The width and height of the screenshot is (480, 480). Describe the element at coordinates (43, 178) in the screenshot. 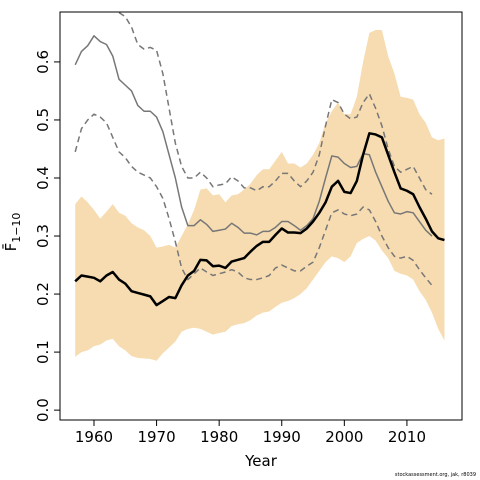

I see `y-tick-label: 0.4` at that location.